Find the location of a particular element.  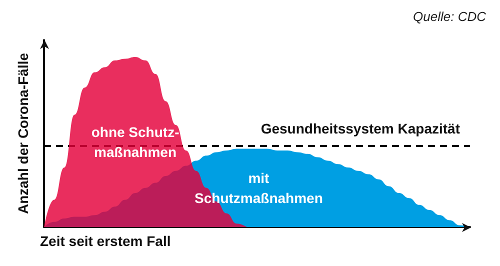

y-axis-title: Anzahl der Corona-Fälle is located at coordinates (23, 133).